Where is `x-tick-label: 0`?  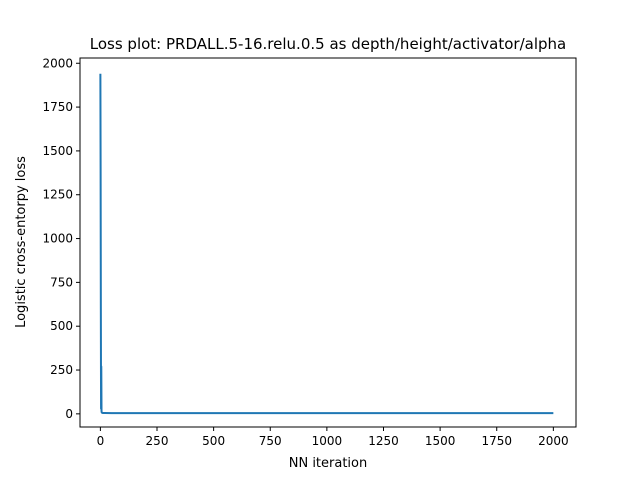 x-tick-label: 0 is located at coordinates (101, 441).